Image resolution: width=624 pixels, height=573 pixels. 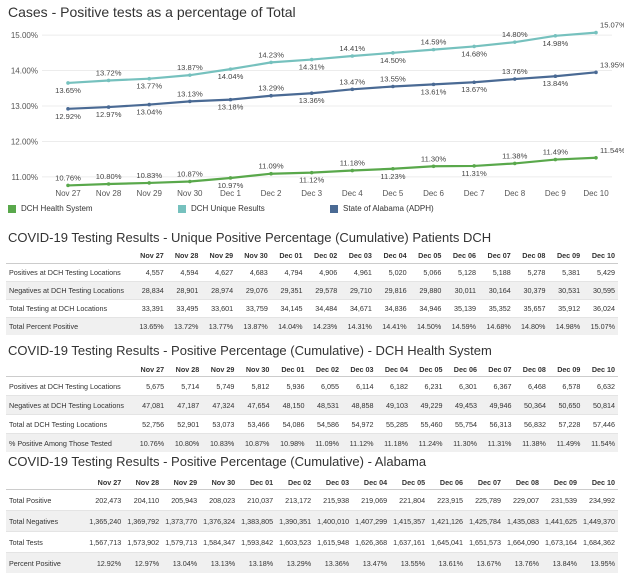 What do you see at coordinates (325, 443) in the screenshot?
I see `table-cell: 11.09%` at bounding box center [325, 443].